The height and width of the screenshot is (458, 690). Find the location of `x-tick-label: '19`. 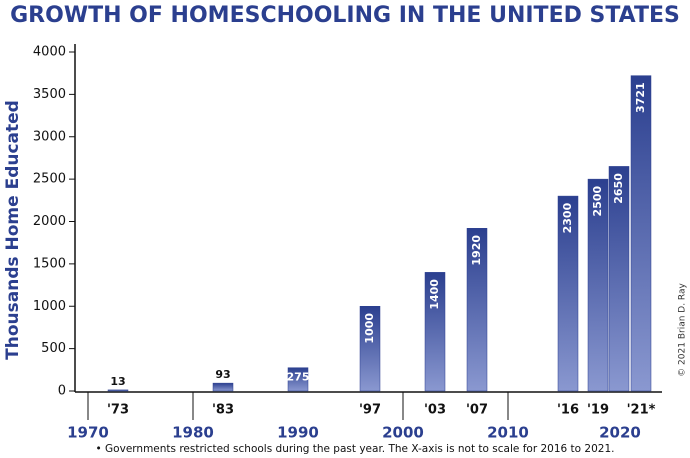

x-tick-label: '19 is located at coordinates (598, 410).